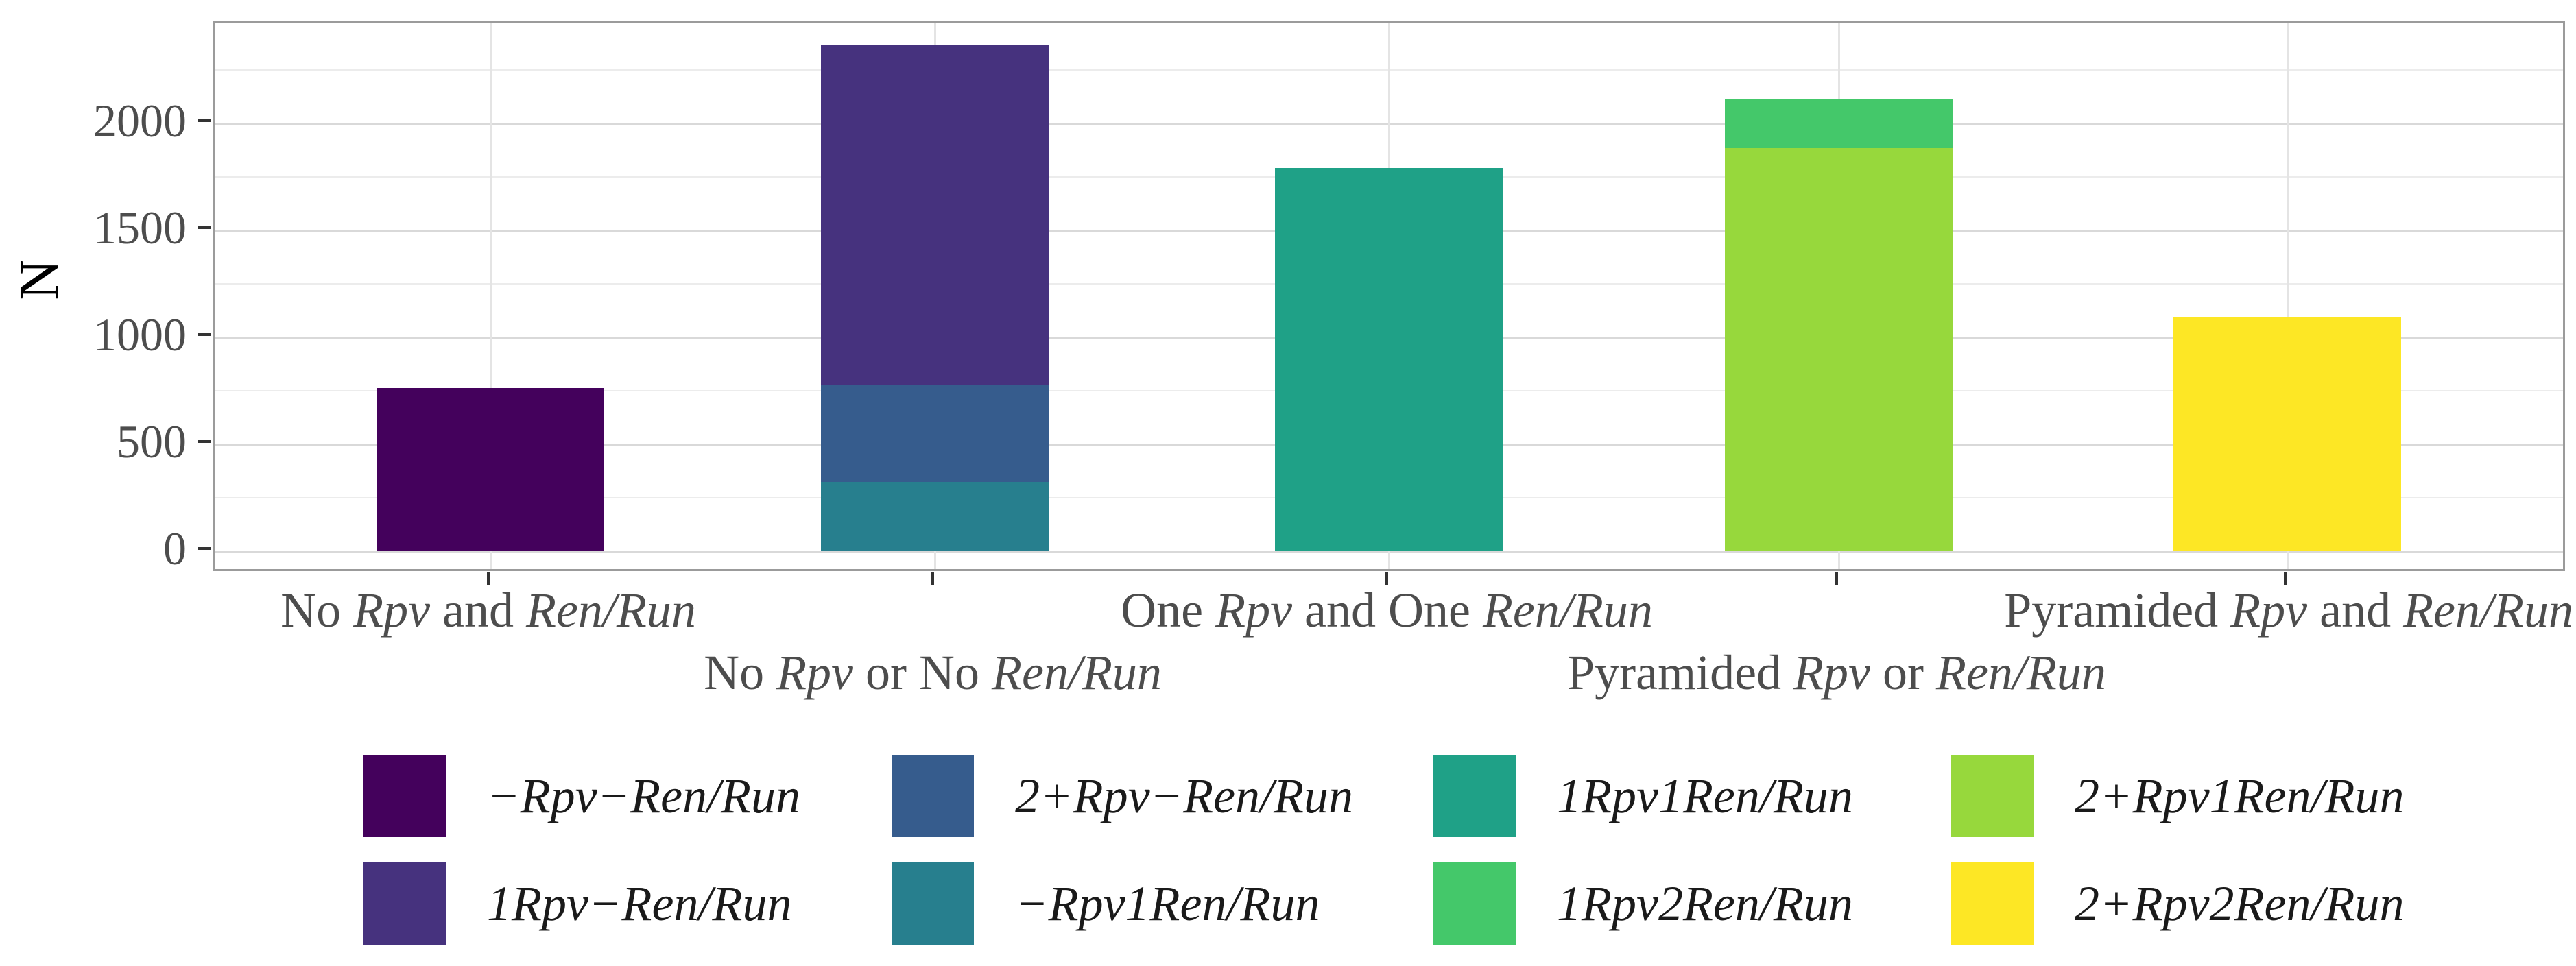 The image size is (2576, 966). I want to click on x-category-label: No Rpv or No Ren/Run, so click(933, 672).